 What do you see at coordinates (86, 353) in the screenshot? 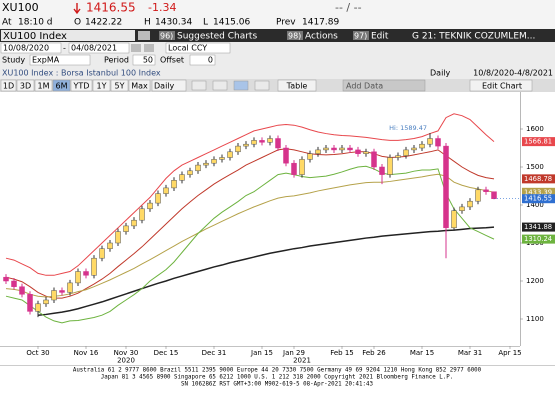
I see `x-tick-label: Nov 16` at bounding box center [86, 353].